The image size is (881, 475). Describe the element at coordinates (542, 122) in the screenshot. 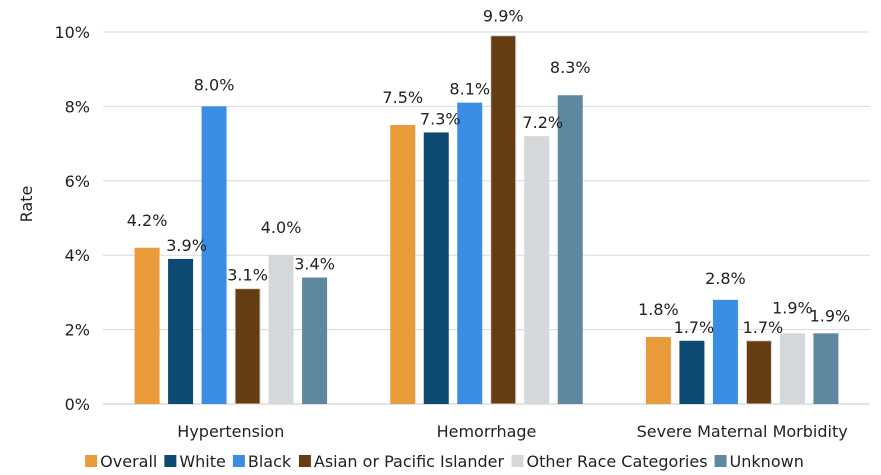

I see `data-label-1-4: 7.2%` at that location.